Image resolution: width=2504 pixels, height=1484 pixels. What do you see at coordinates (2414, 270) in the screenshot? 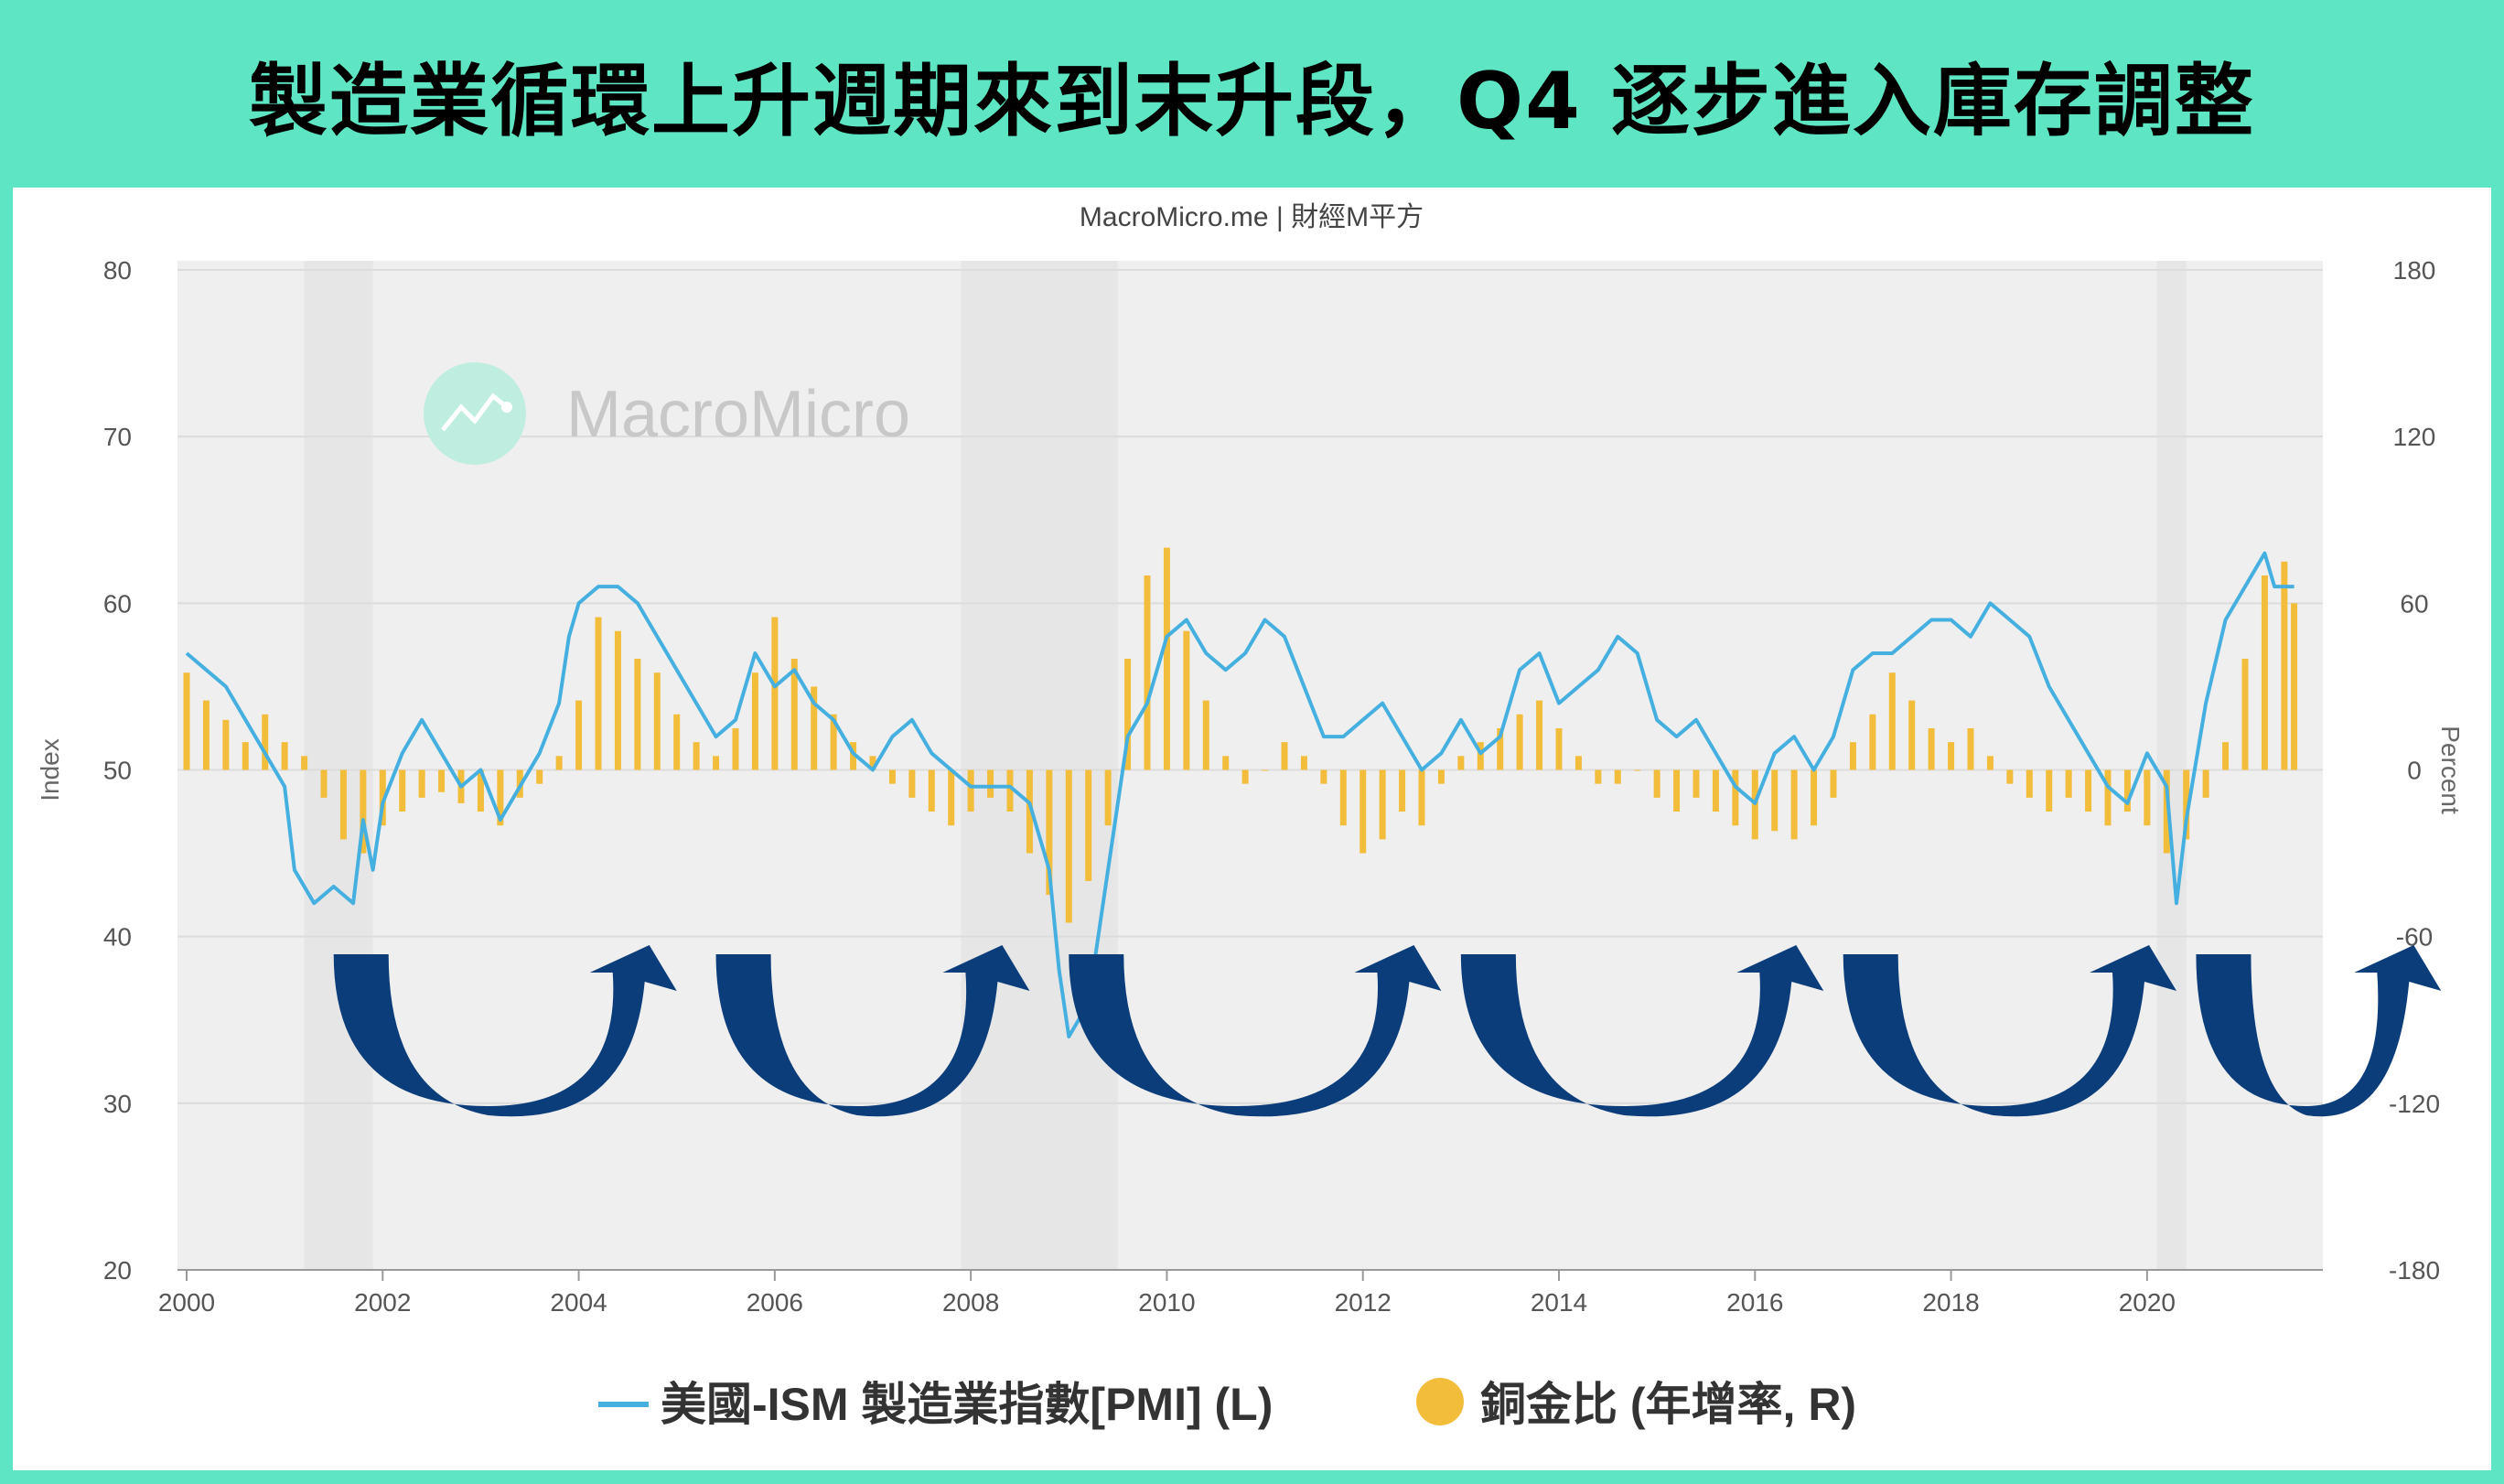
I see `right-tick-label: 180` at bounding box center [2414, 270].